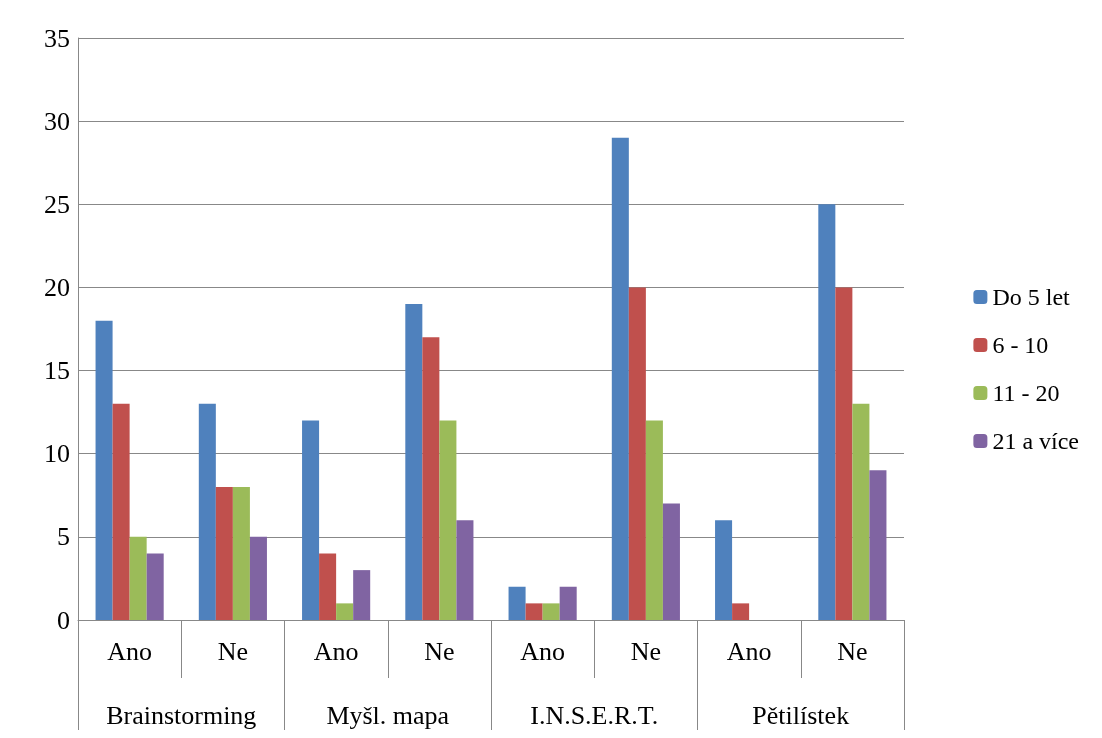 The height and width of the screenshot is (738, 1102). What do you see at coordinates (63, 537) in the screenshot?
I see `y-tick-label: 5` at bounding box center [63, 537].